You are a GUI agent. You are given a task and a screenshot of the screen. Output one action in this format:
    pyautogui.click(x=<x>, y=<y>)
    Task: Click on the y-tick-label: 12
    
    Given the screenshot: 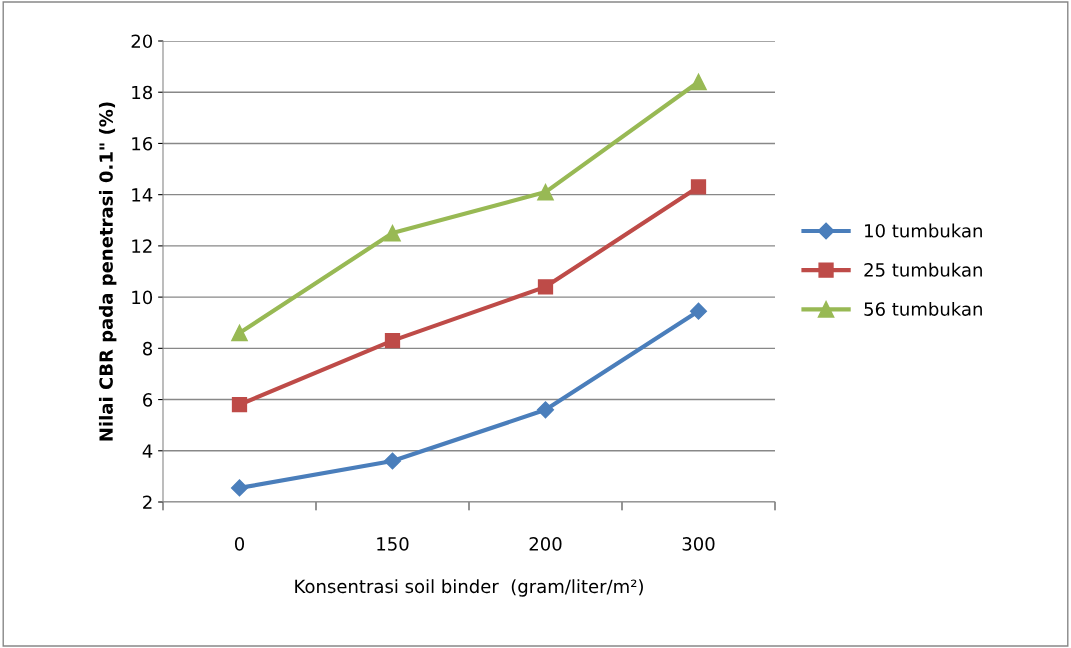 What is the action you would take?
    pyautogui.click(x=142, y=246)
    